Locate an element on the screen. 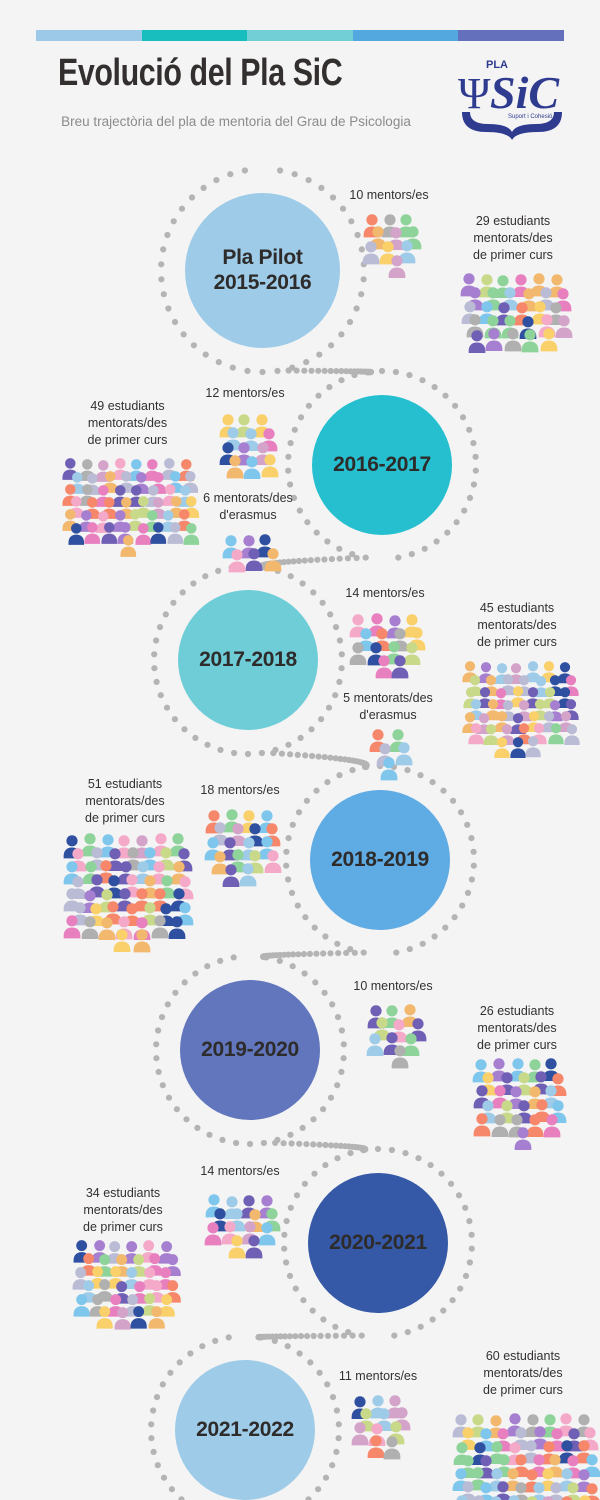 This screenshot has width=600, height=1500. year-circle-2021-2022: 2021-2022 is located at coordinates (245, 1430).